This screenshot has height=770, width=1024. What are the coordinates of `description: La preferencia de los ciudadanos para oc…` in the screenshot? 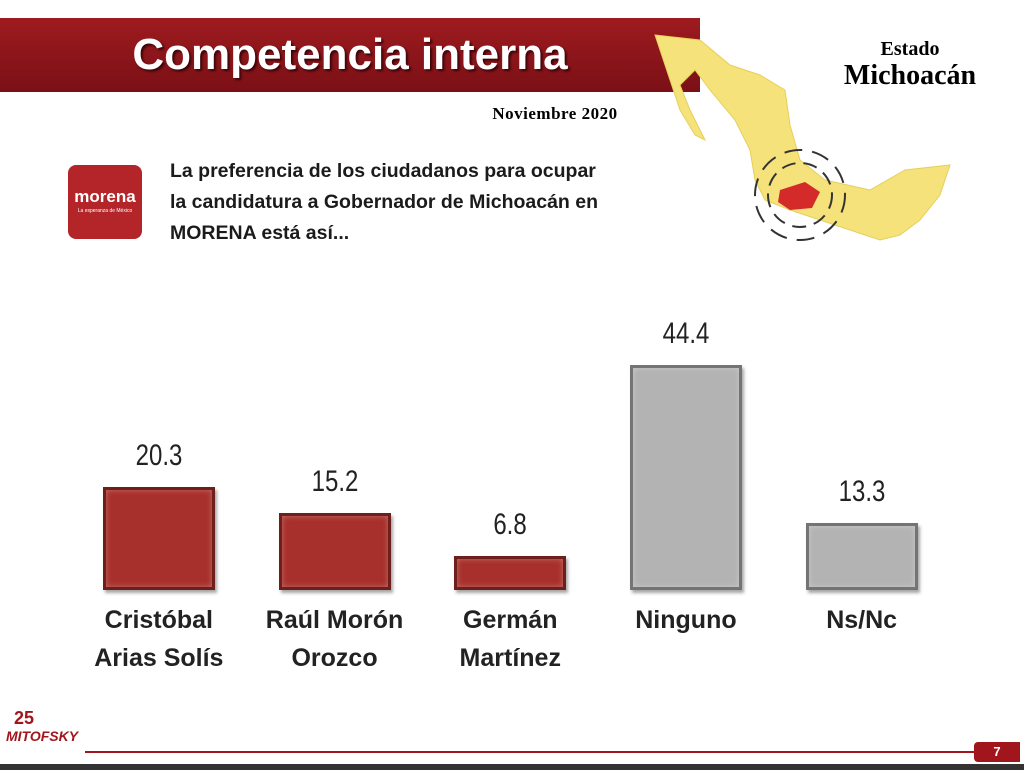 It's located at (450, 202).